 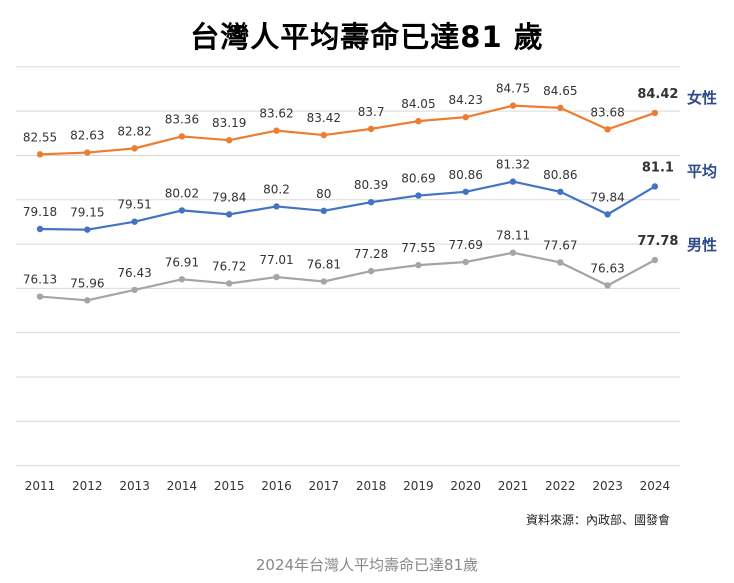 I want to click on data-label: 80.39, so click(x=371, y=185).